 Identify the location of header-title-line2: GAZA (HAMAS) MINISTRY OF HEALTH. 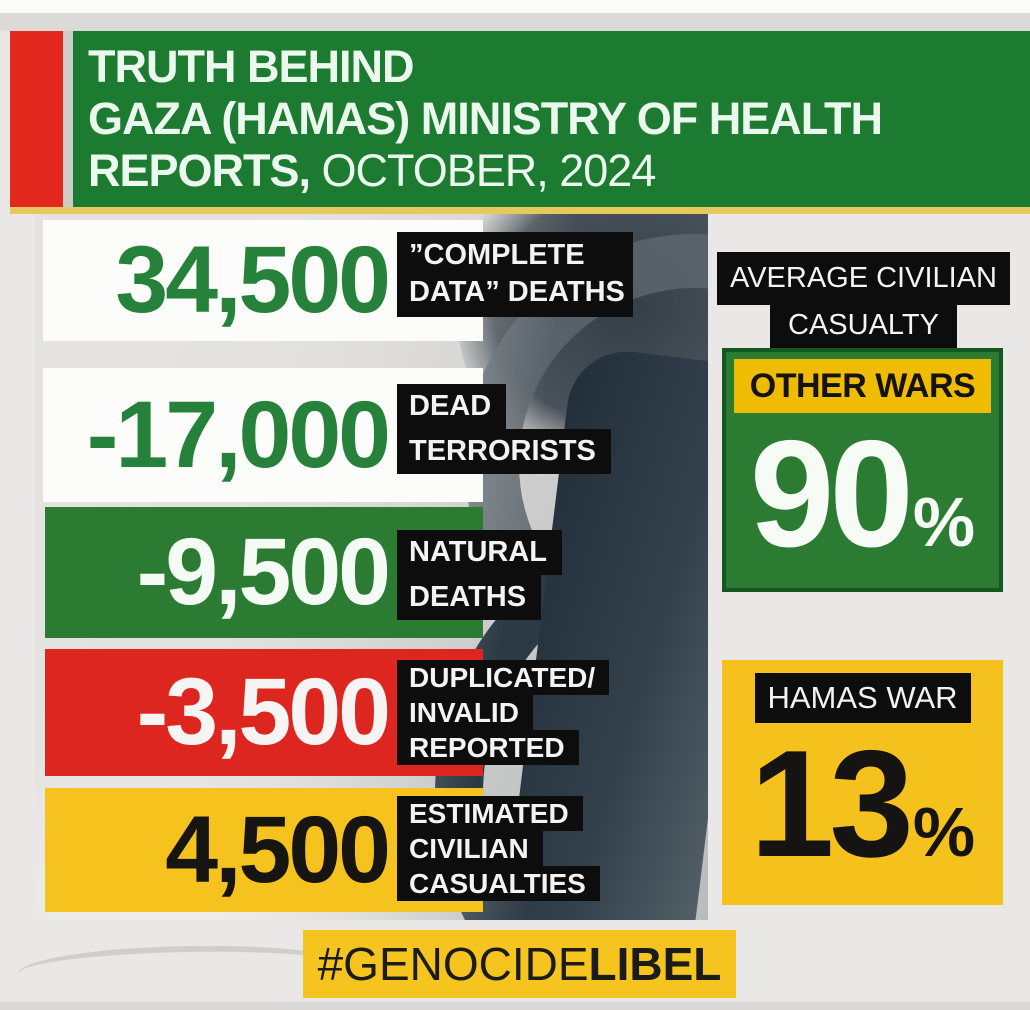
(485, 118).